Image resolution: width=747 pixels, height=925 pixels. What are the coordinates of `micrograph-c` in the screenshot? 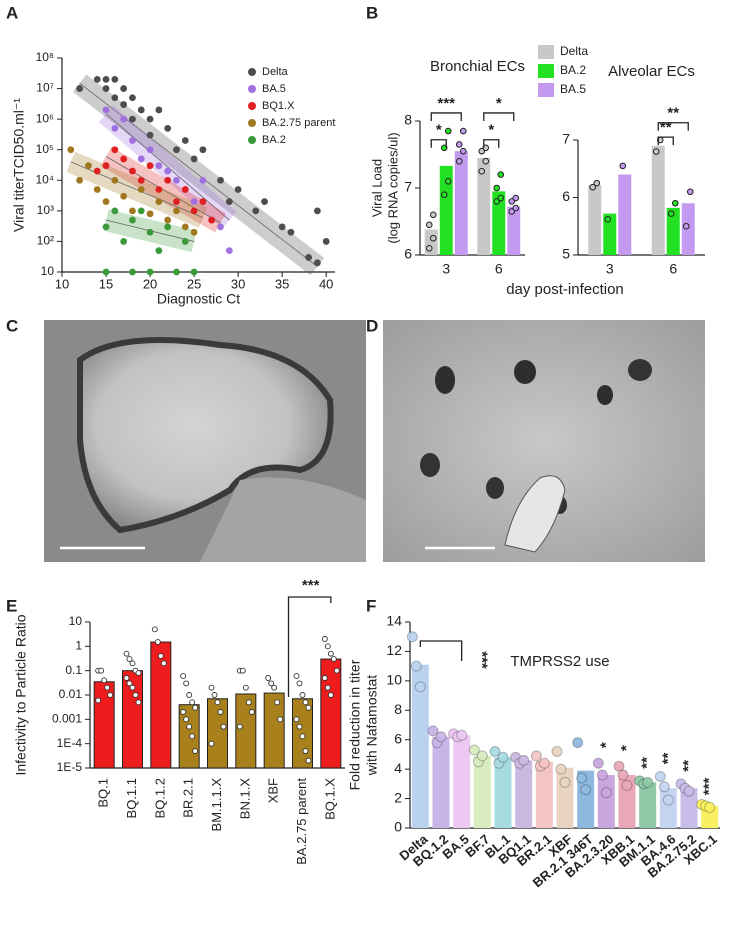 It's located at (205, 441).